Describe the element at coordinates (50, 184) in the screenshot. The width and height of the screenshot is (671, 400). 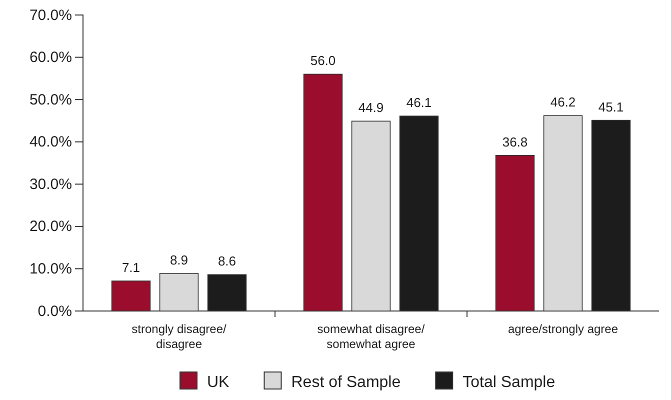
I see `y-tick-label: 30.0%` at that location.